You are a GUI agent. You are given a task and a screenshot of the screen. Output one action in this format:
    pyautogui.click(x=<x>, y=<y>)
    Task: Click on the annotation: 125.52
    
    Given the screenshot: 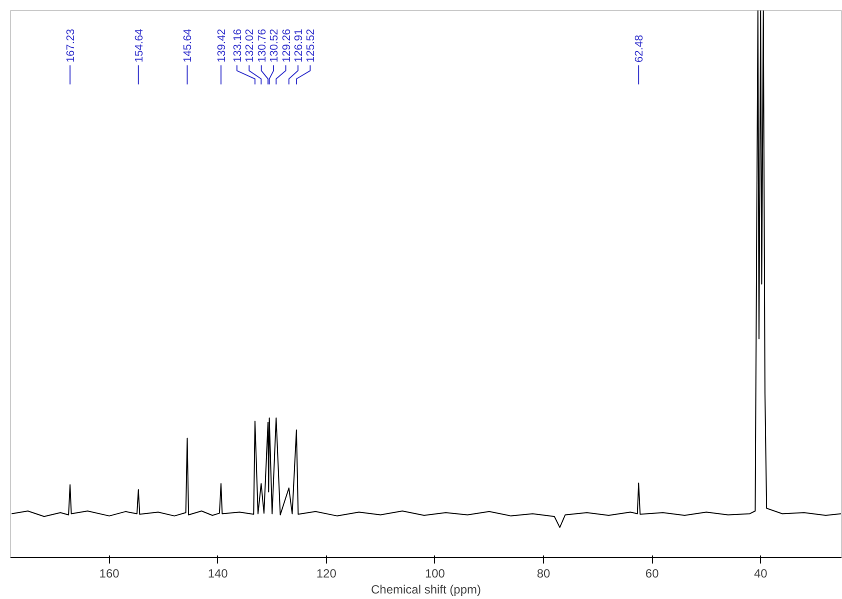 What is the action you would take?
    pyautogui.click(x=311, y=45)
    